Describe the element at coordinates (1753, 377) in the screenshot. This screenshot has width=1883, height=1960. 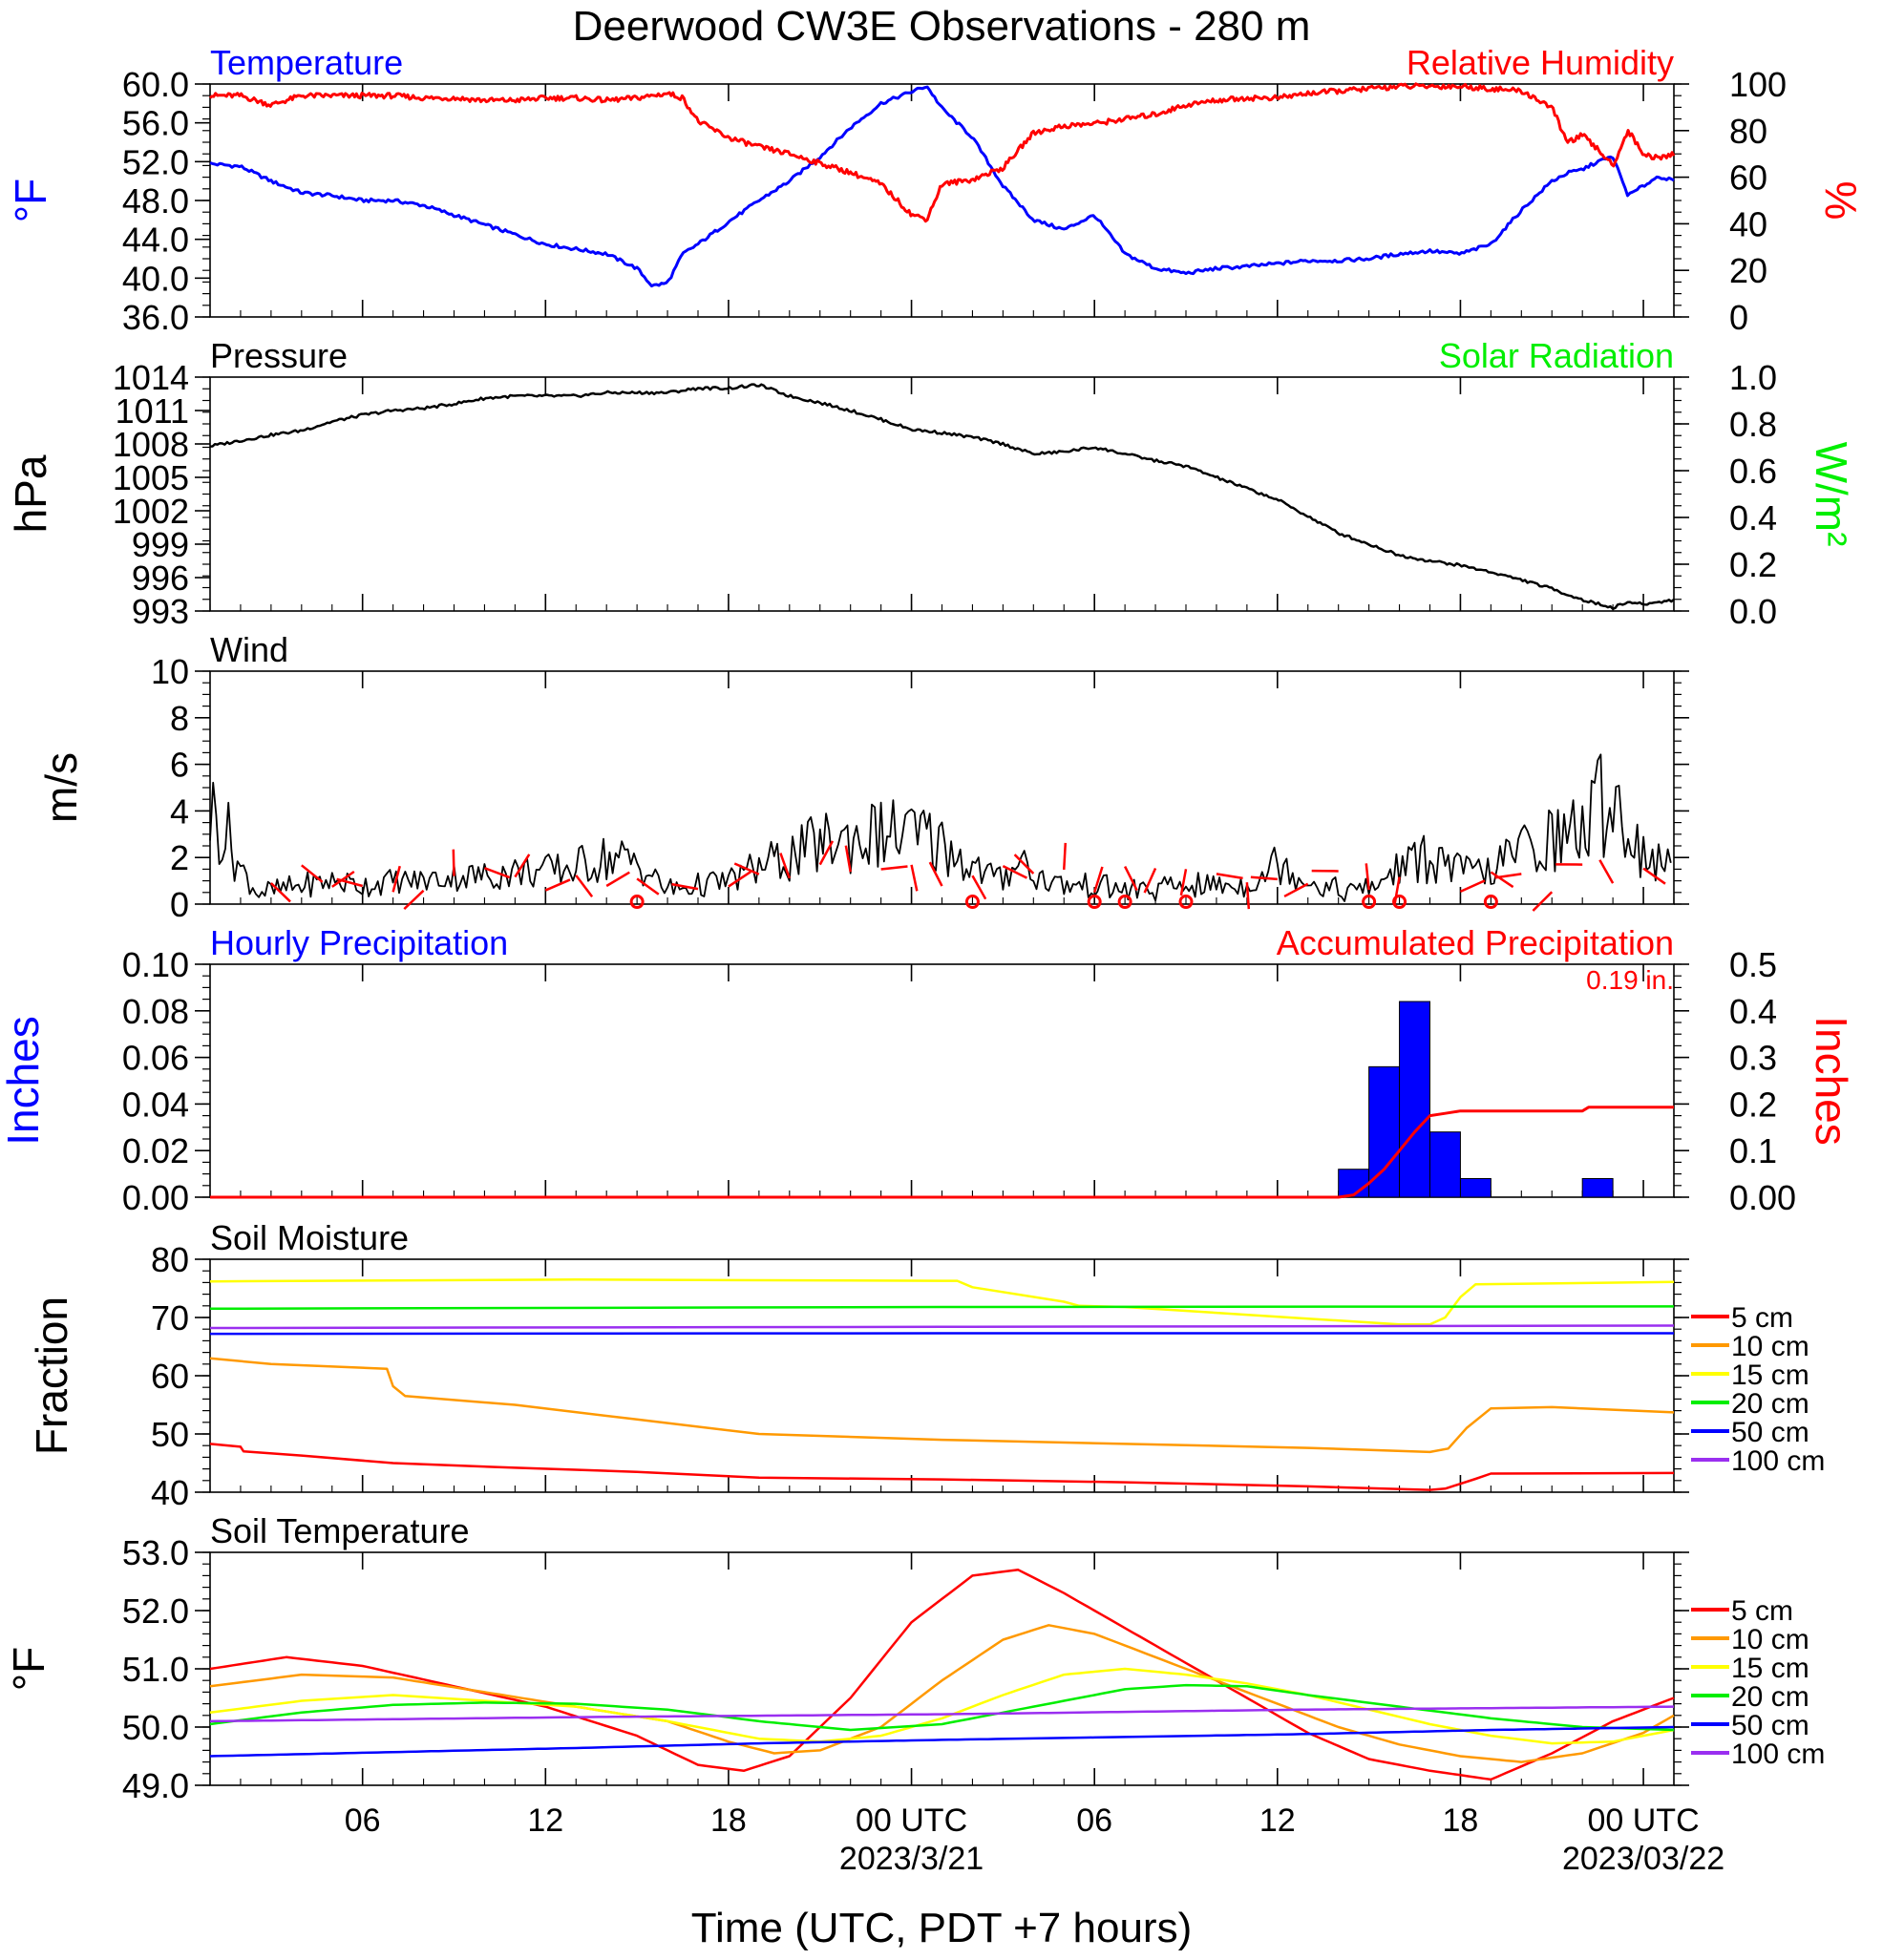
I see `y-tick-label-right: 1.0` at that location.